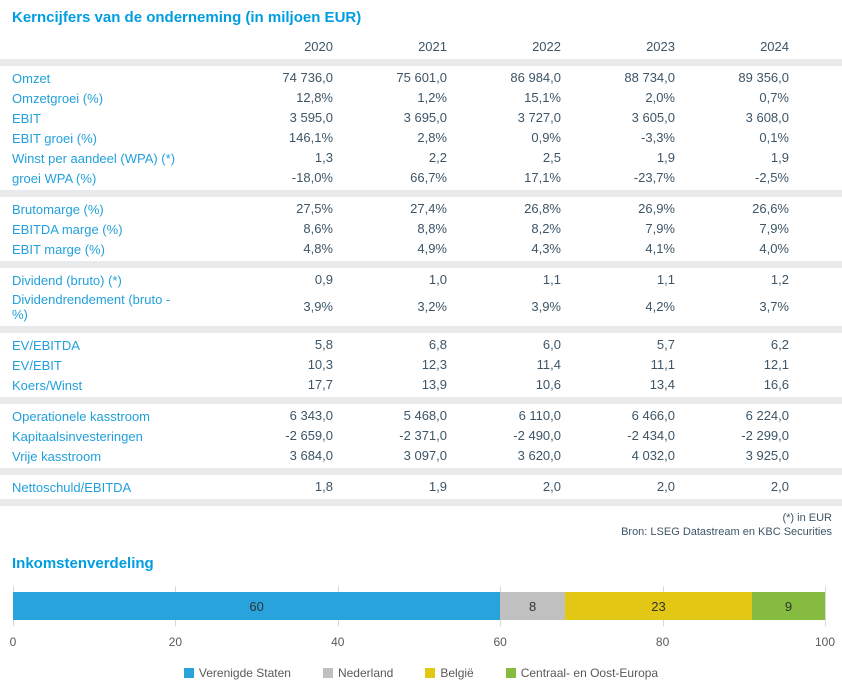  Describe the element at coordinates (312, 177) in the screenshot. I see `cell-value: -18,0%` at that location.